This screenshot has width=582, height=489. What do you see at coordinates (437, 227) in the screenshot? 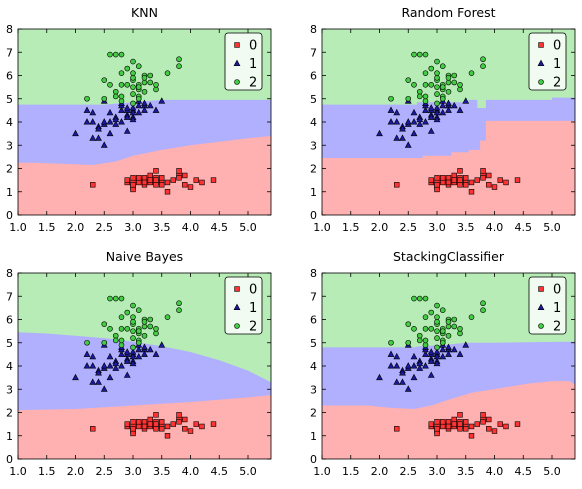
I see `x-tick-label: 3.0` at bounding box center [437, 227].